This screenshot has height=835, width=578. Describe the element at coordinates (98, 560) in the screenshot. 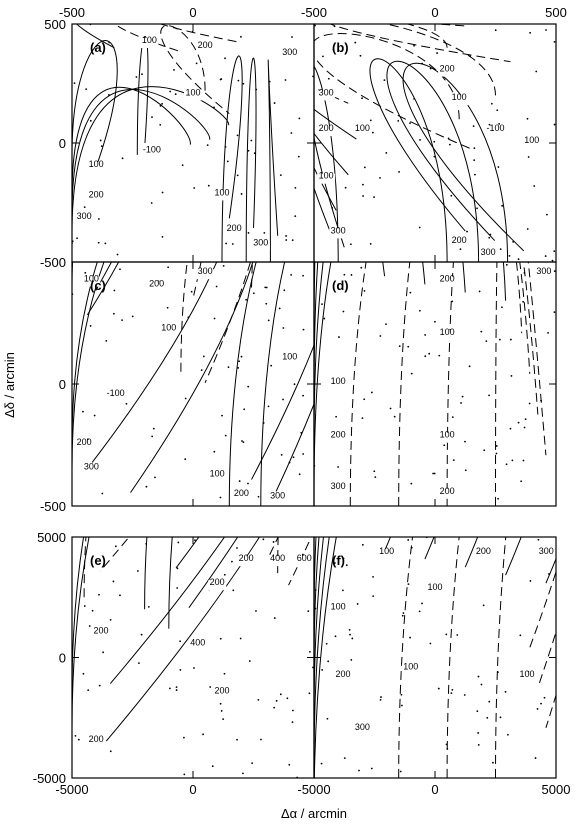

I see `panel-label: (e)` at that location.